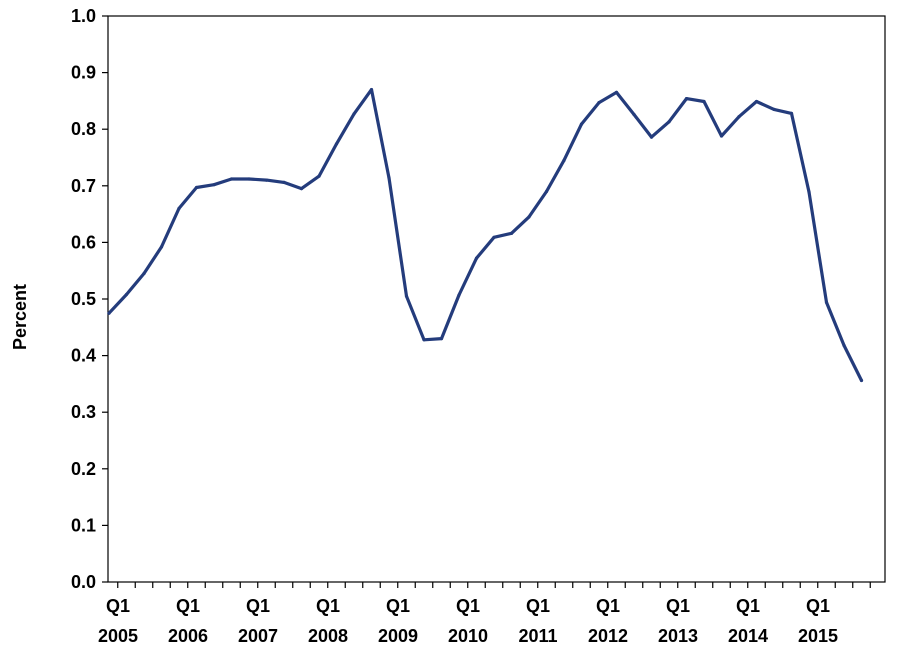  Describe the element at coordinates (83, 73) in the screenshot. I see `y-tick-label: 0.9` at that location.